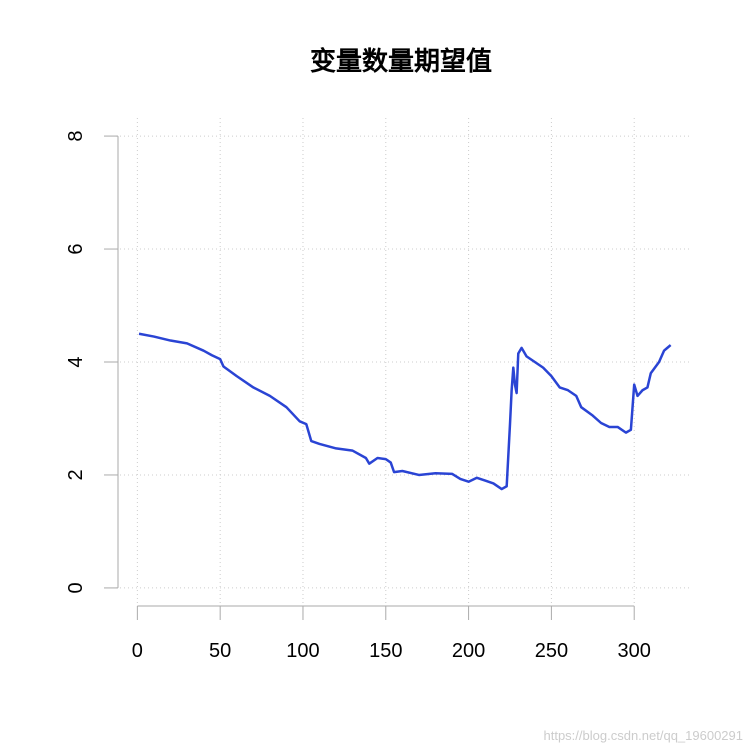 This screenshot has height=753, width=753. I want to click on x-tick-label: 200, so click(468, 651).